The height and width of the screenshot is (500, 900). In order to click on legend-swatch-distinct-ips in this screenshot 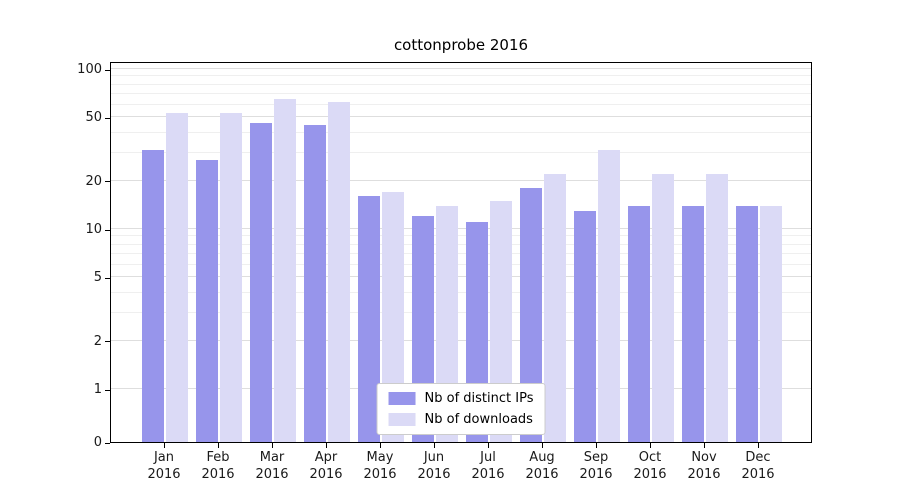, I will do `click(402, 398)`.